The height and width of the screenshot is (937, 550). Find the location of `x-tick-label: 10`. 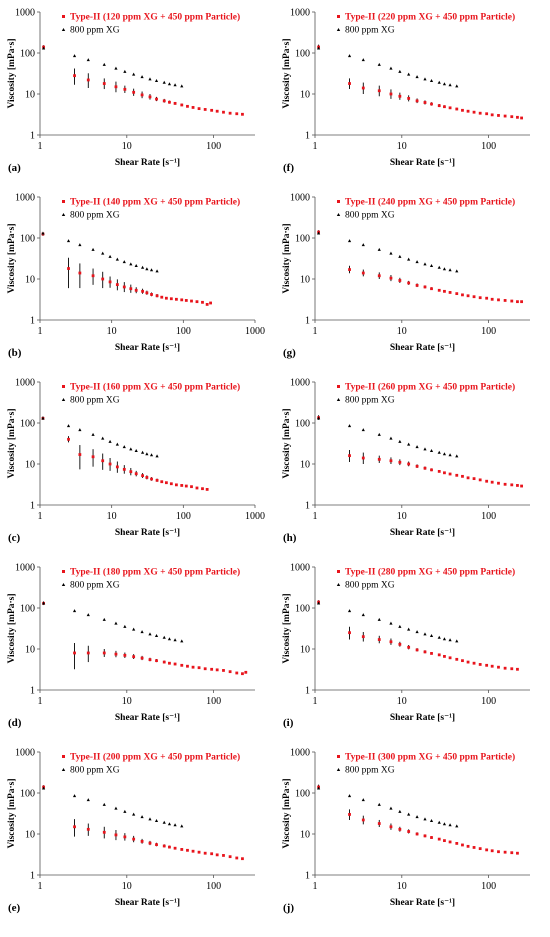

x-tick-label: 10 is located at coordinates (402, 146).